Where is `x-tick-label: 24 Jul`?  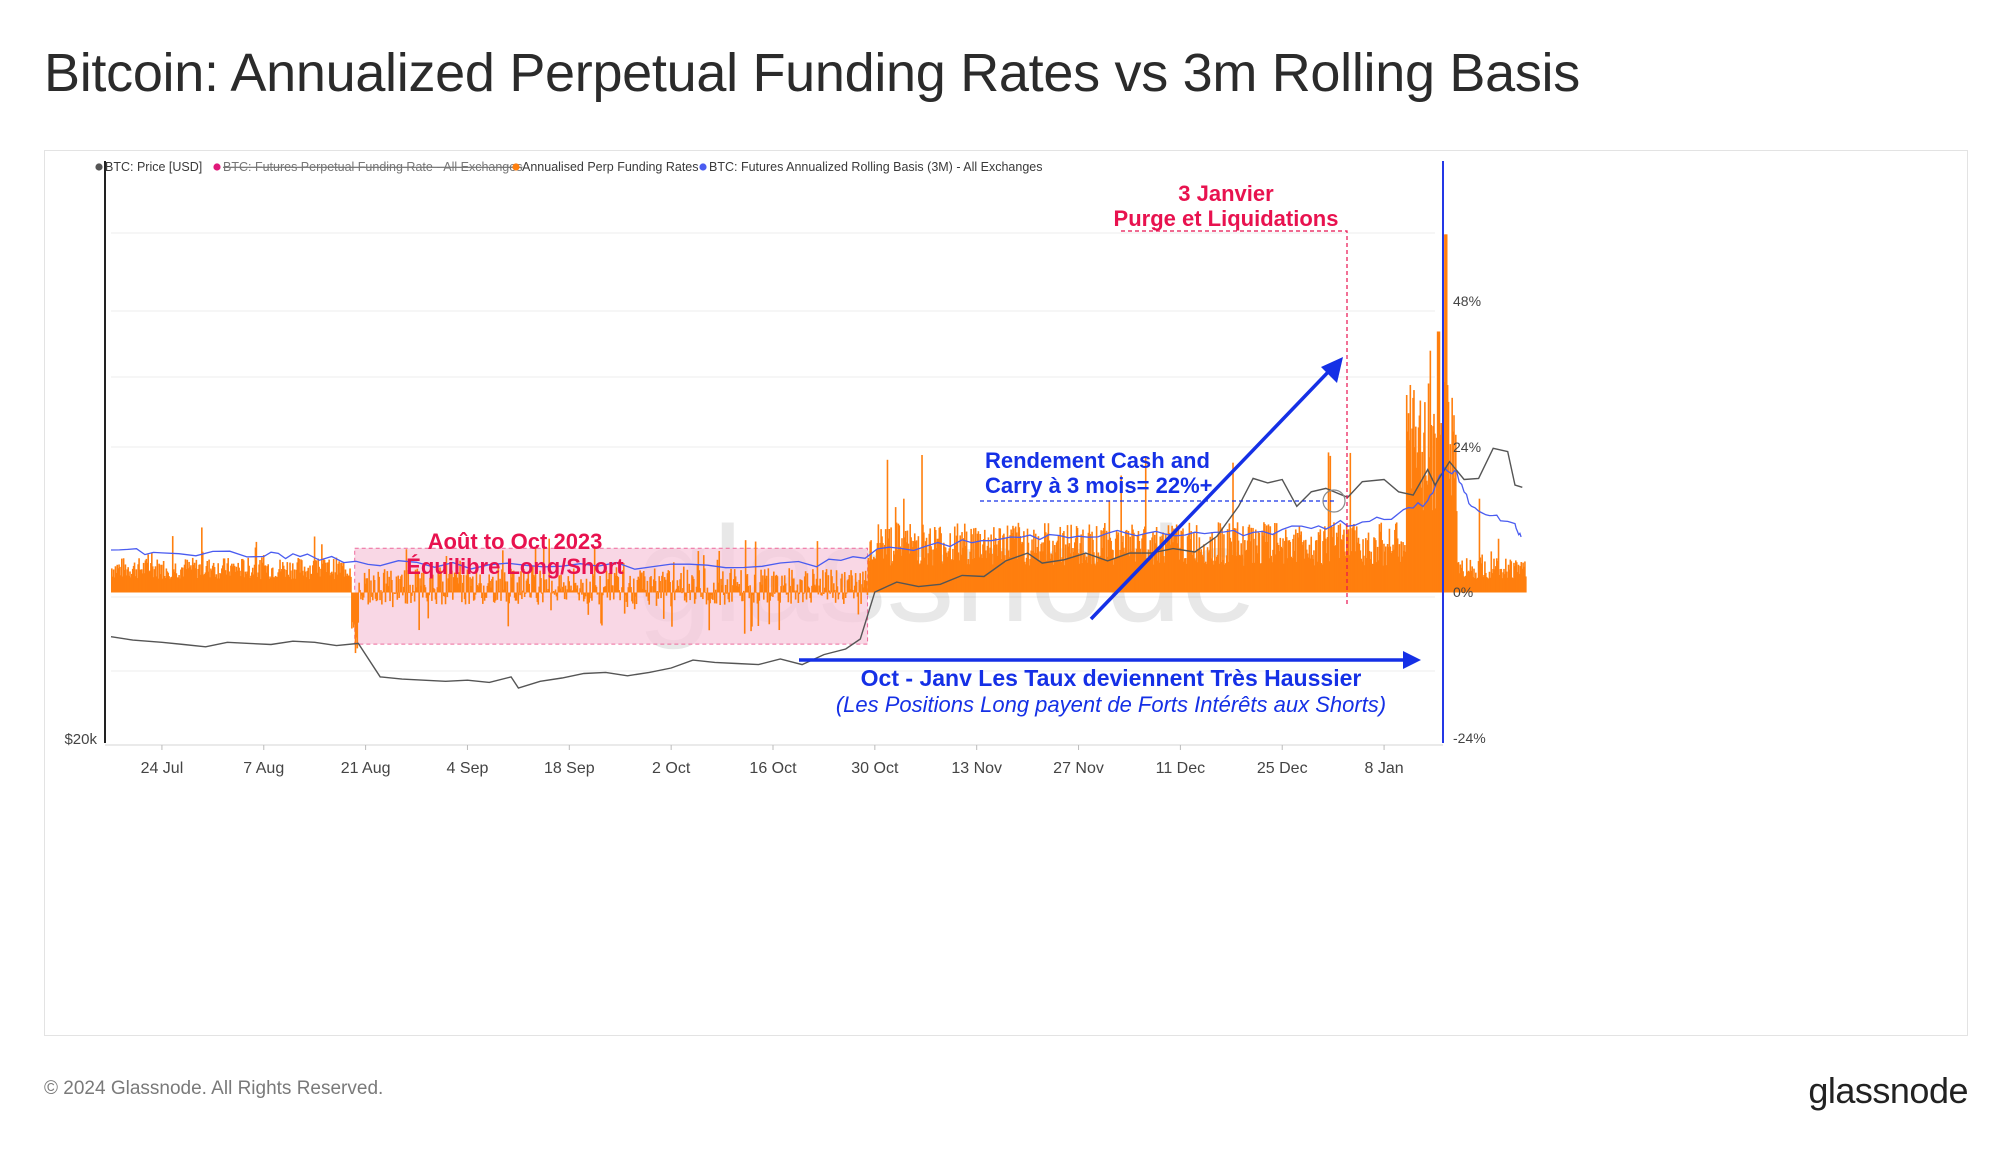 x-tick-label: 24 Jul is located at coordinates (162, 768).